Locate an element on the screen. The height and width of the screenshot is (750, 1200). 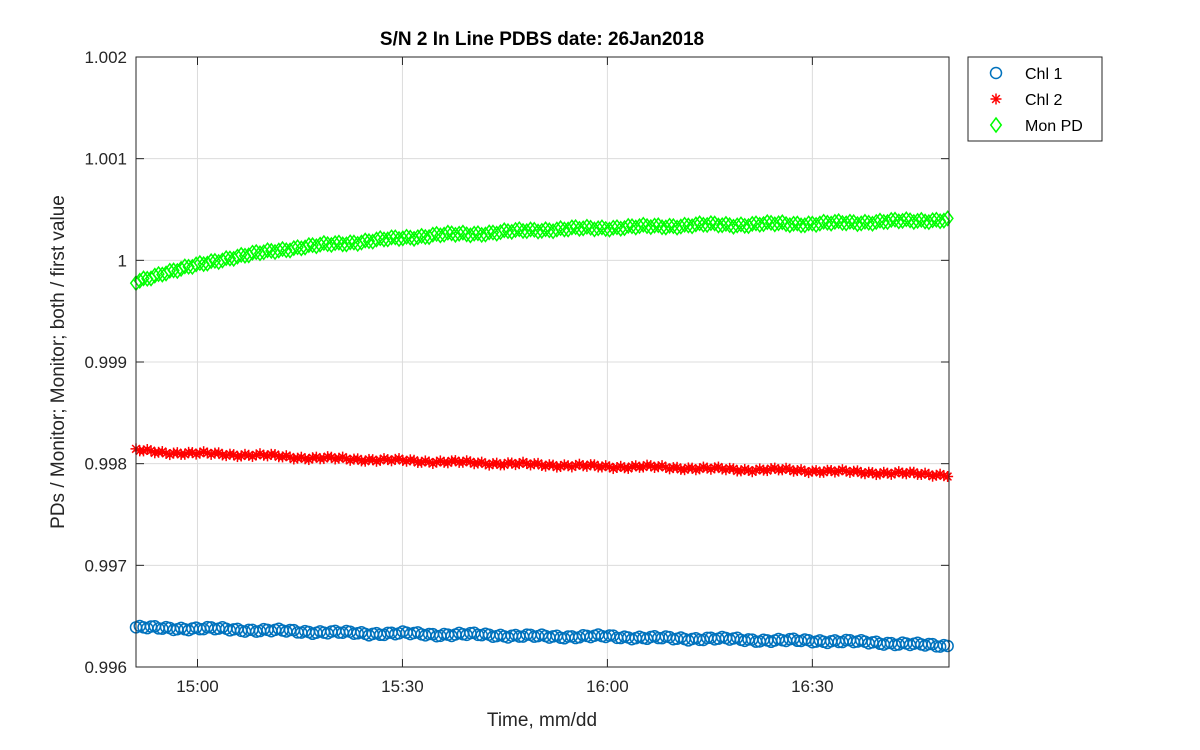
legend-label: Chl 1 is located at coordinates (1043, 74).